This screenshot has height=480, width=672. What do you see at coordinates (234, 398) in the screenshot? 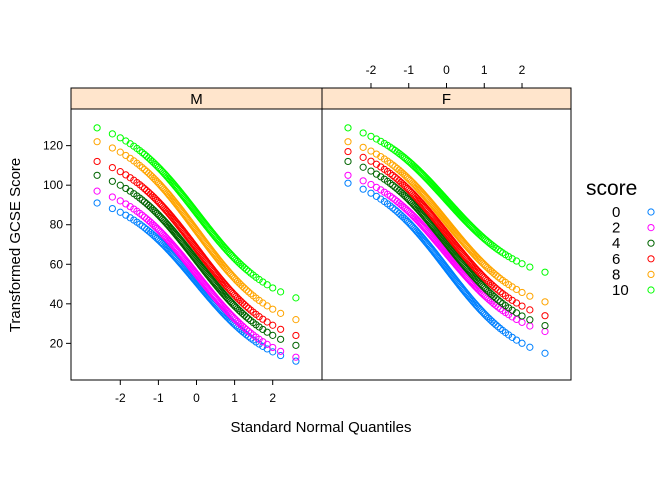
I see `x-tick-label-bottom: 1` at bounding box center [234, 398].